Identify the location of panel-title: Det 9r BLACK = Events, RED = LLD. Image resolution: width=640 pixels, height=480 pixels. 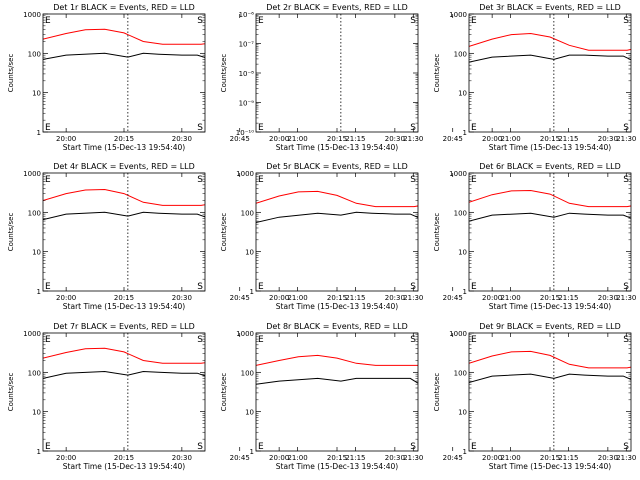
(550, 326).